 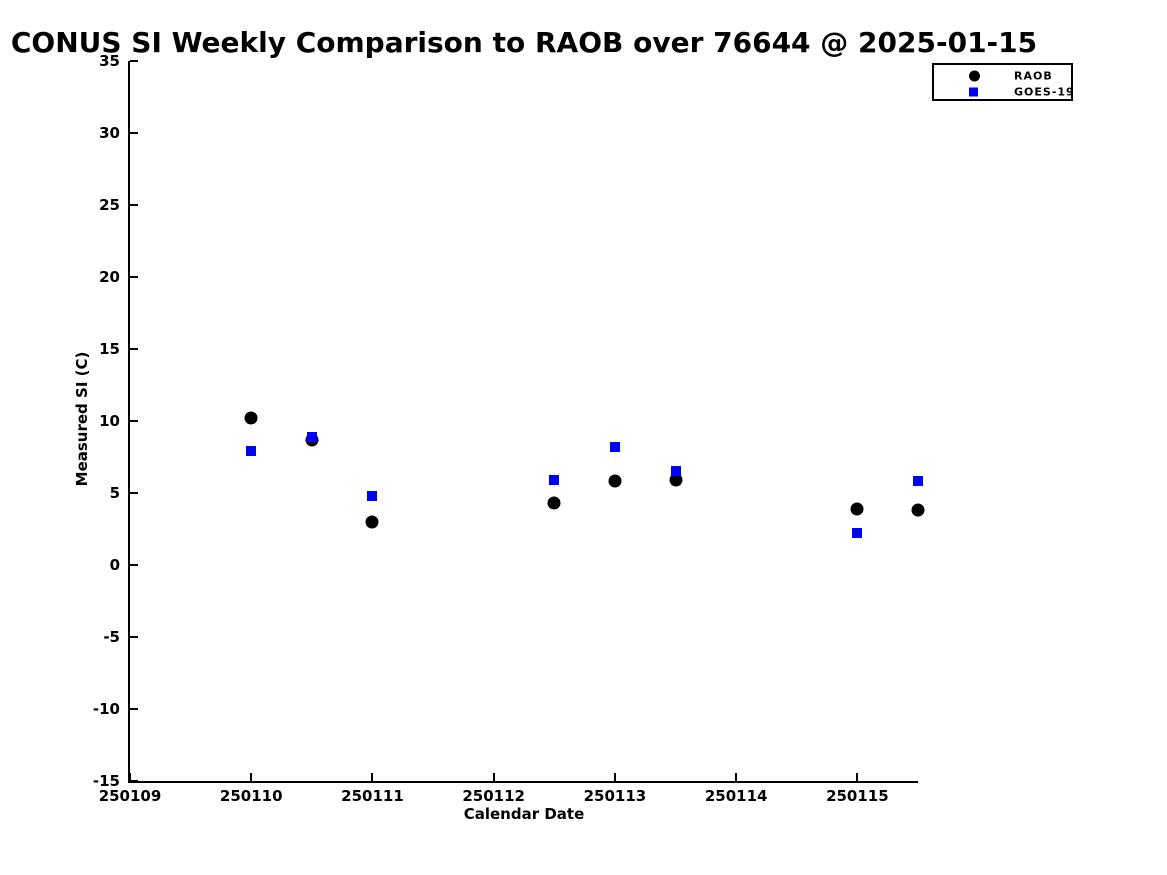 What do you see at coordinates (1033, 76) in the screenshot?
I see `legend-label-raob: RAOB` at bounding box center [1033, 76].